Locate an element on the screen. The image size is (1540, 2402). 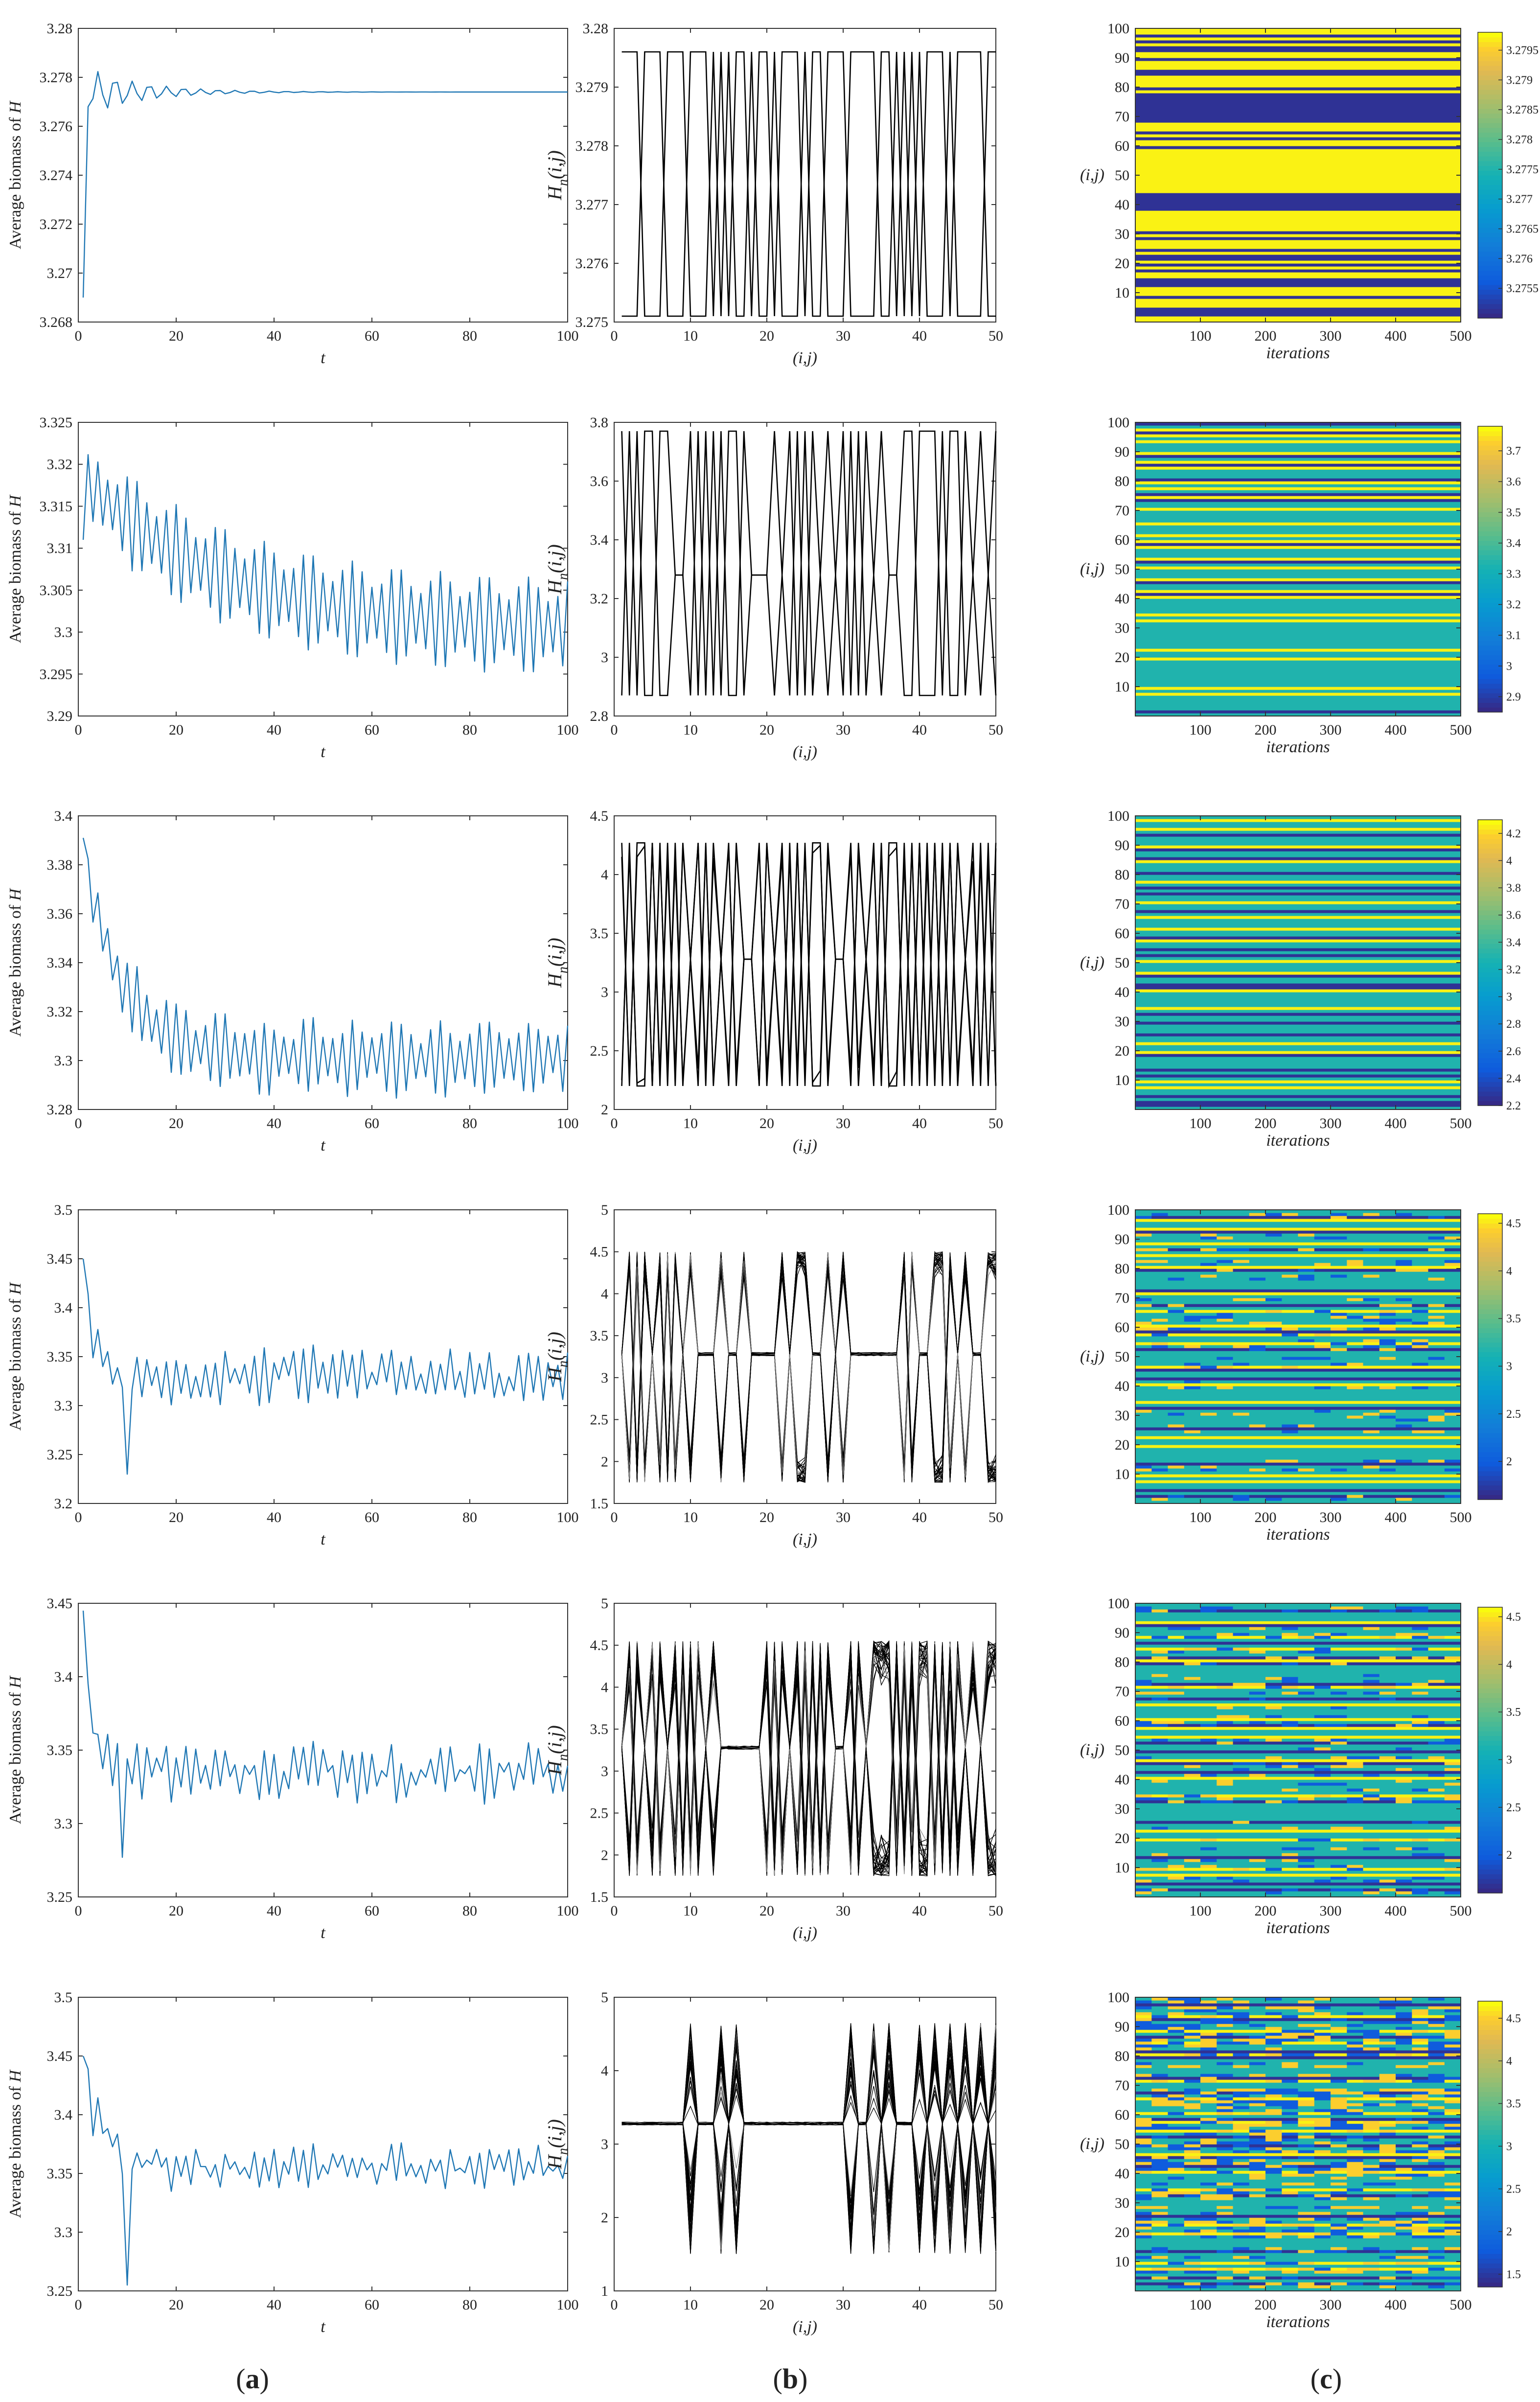
axes-frame is located at coordinates (323, 569).